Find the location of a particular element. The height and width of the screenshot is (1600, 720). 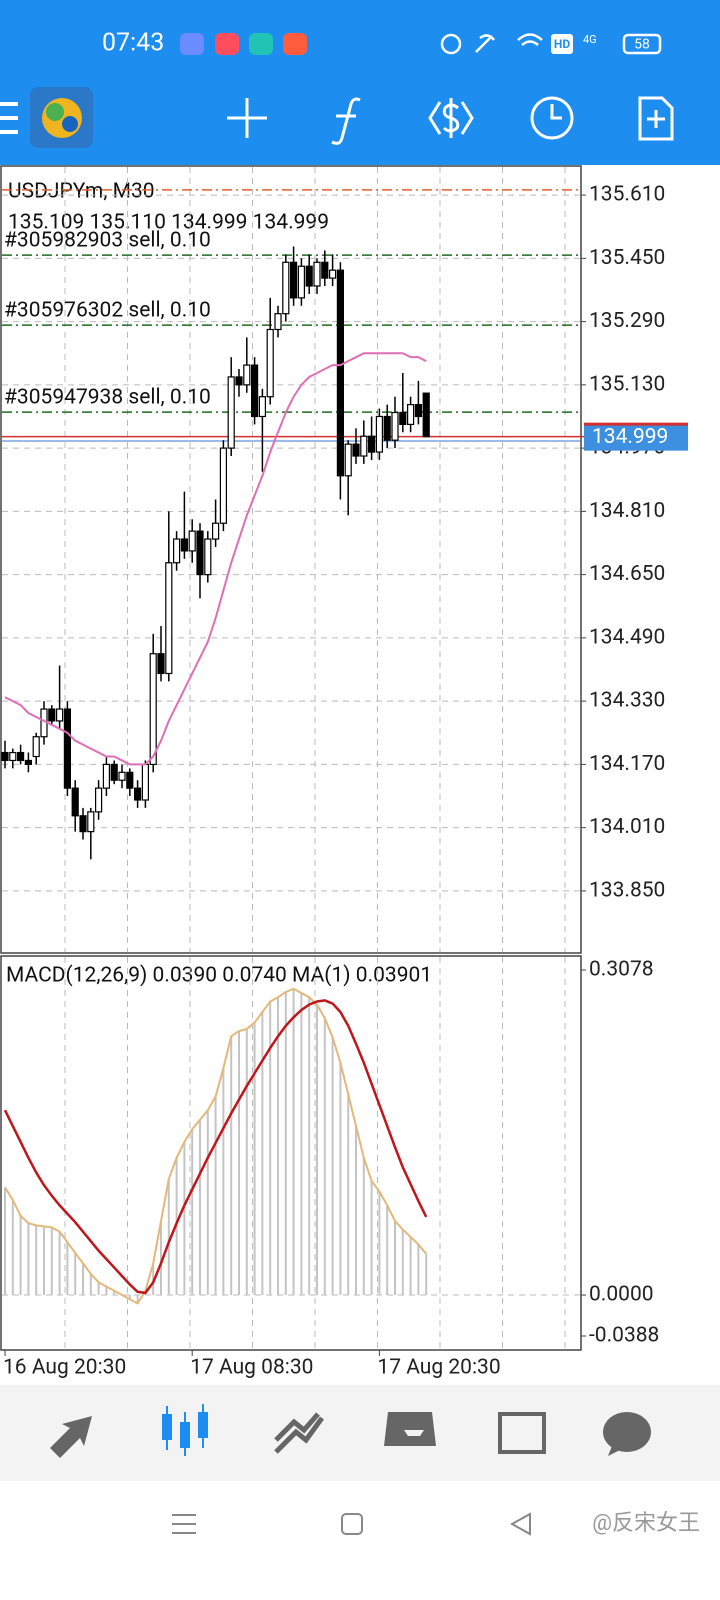

notification-icons is located at coordinates (243, 44).